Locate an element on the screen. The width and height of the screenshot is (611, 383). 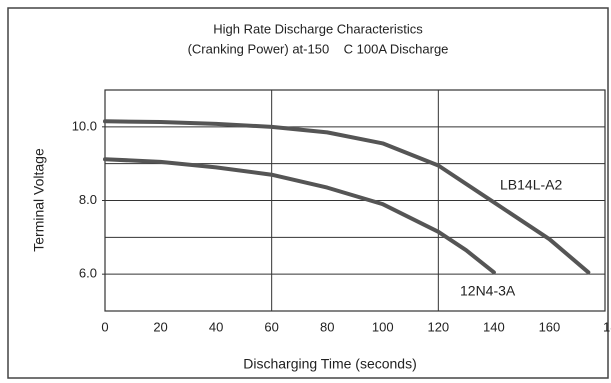
x-tick-label: 60 is located at coordinates (271, 326).